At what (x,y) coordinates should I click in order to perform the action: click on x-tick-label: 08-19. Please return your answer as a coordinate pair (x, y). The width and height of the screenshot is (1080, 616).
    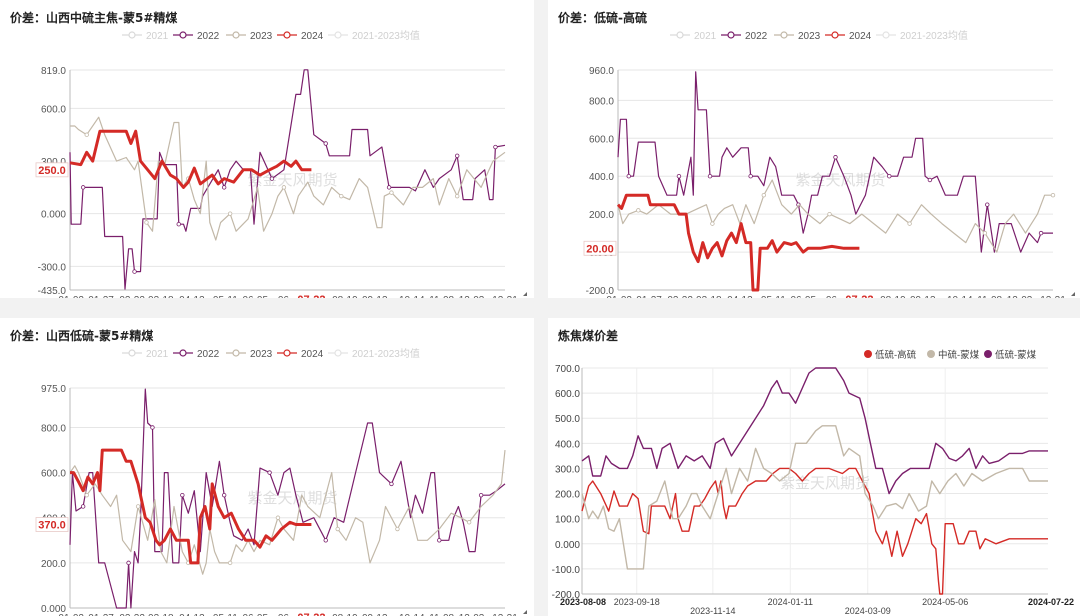
    Looking at the image, I should click on (893, 296).